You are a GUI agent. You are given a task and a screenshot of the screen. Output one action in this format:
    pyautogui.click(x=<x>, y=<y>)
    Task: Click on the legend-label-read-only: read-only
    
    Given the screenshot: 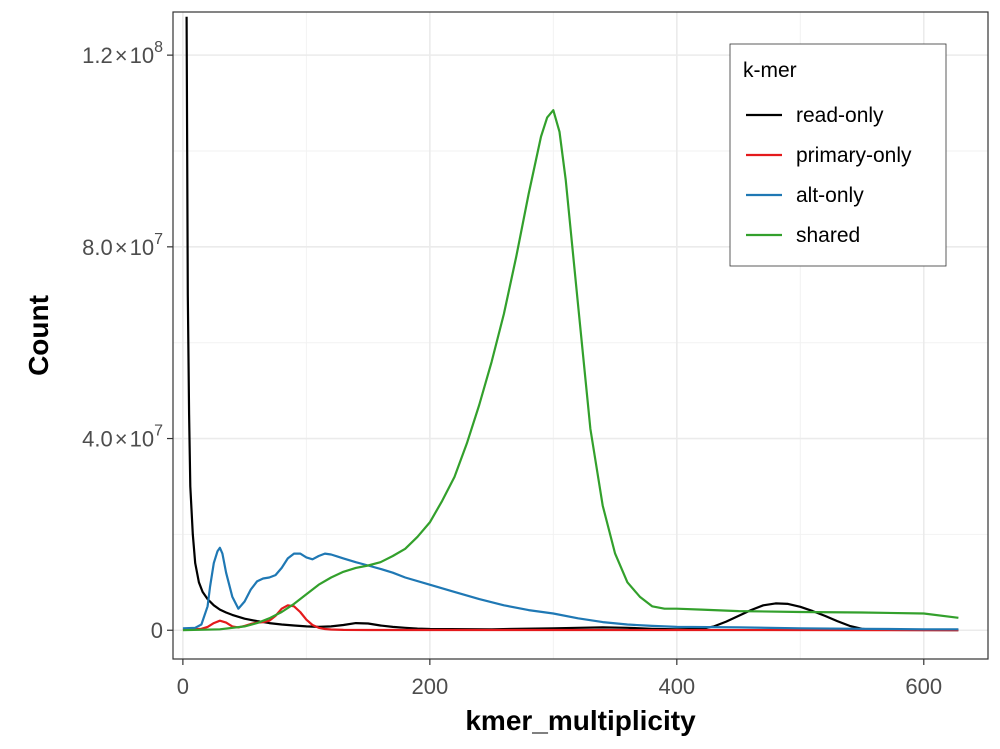 What is the action you would take?
    pyautogui.click(x=840, y=115)
    